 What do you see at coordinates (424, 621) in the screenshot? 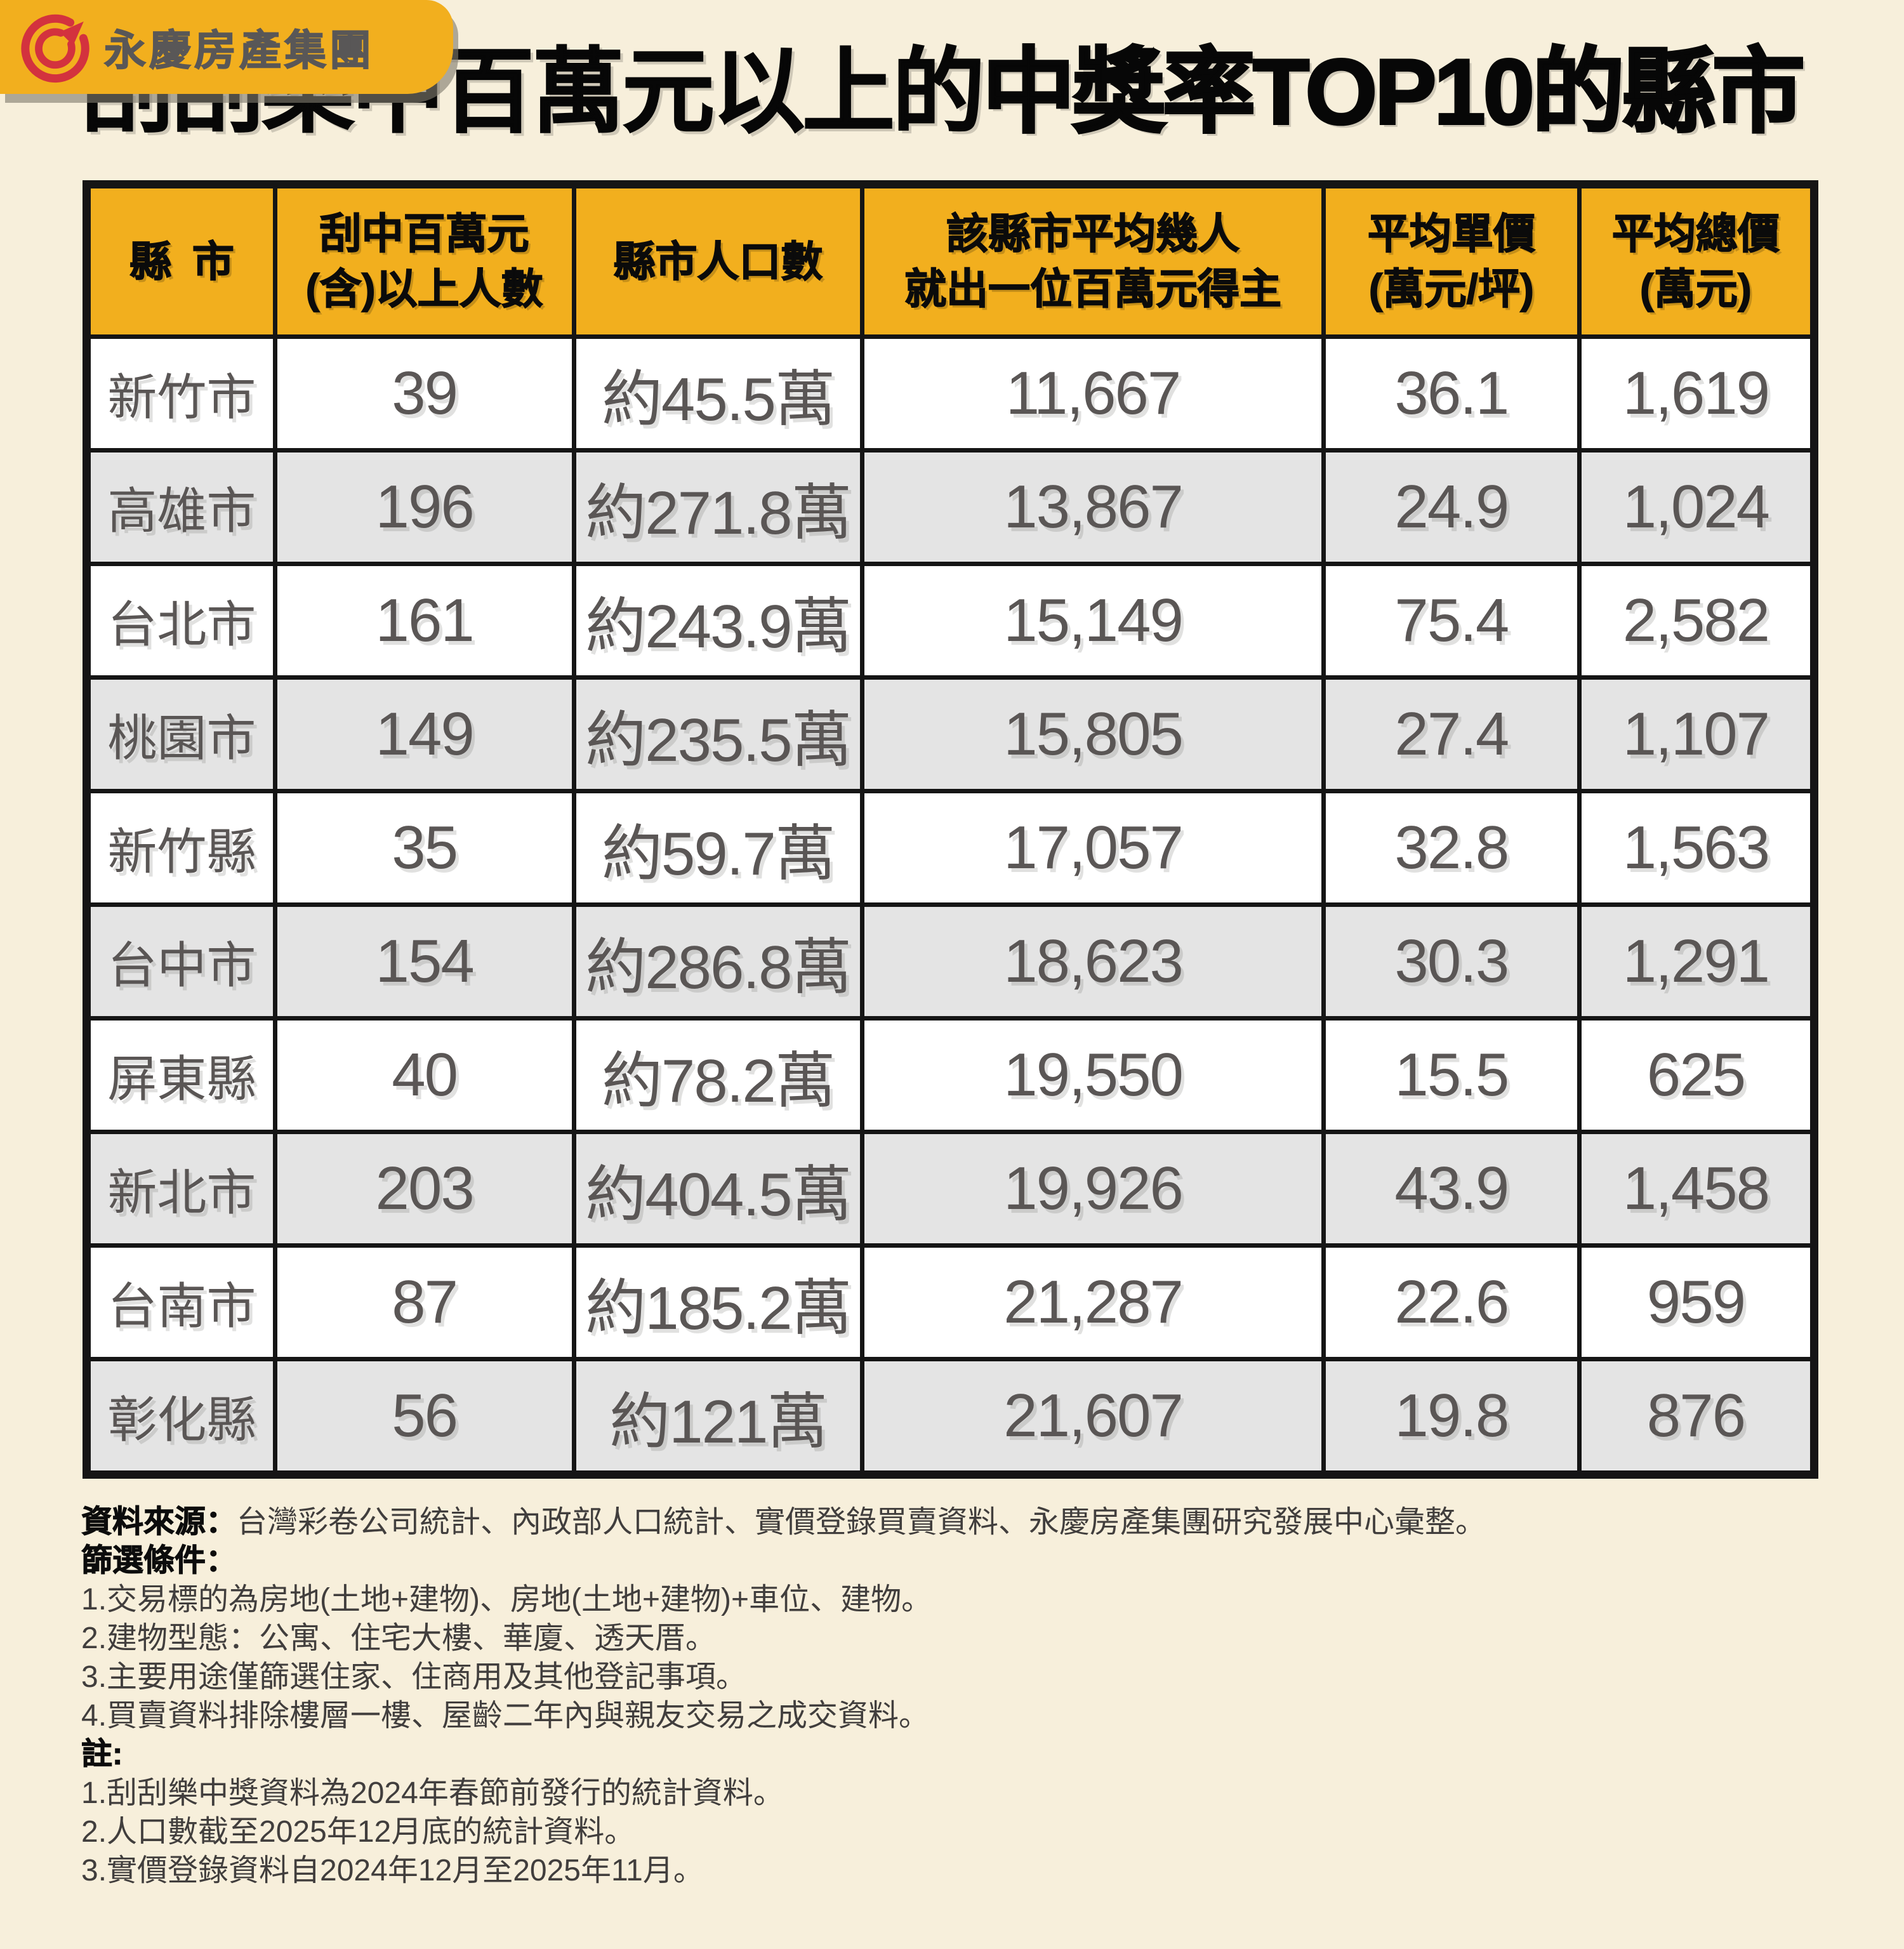
I see `cell-winners-count: 161` at bounding box center [424, 621].